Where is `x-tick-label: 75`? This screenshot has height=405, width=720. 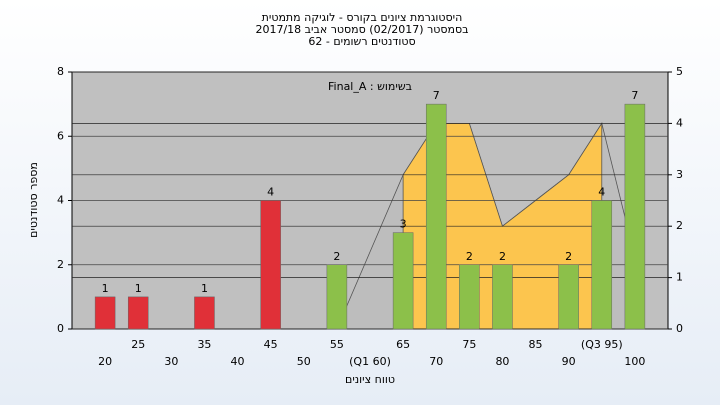
x-tick-label: 75 is located at coordinates (469, 344).